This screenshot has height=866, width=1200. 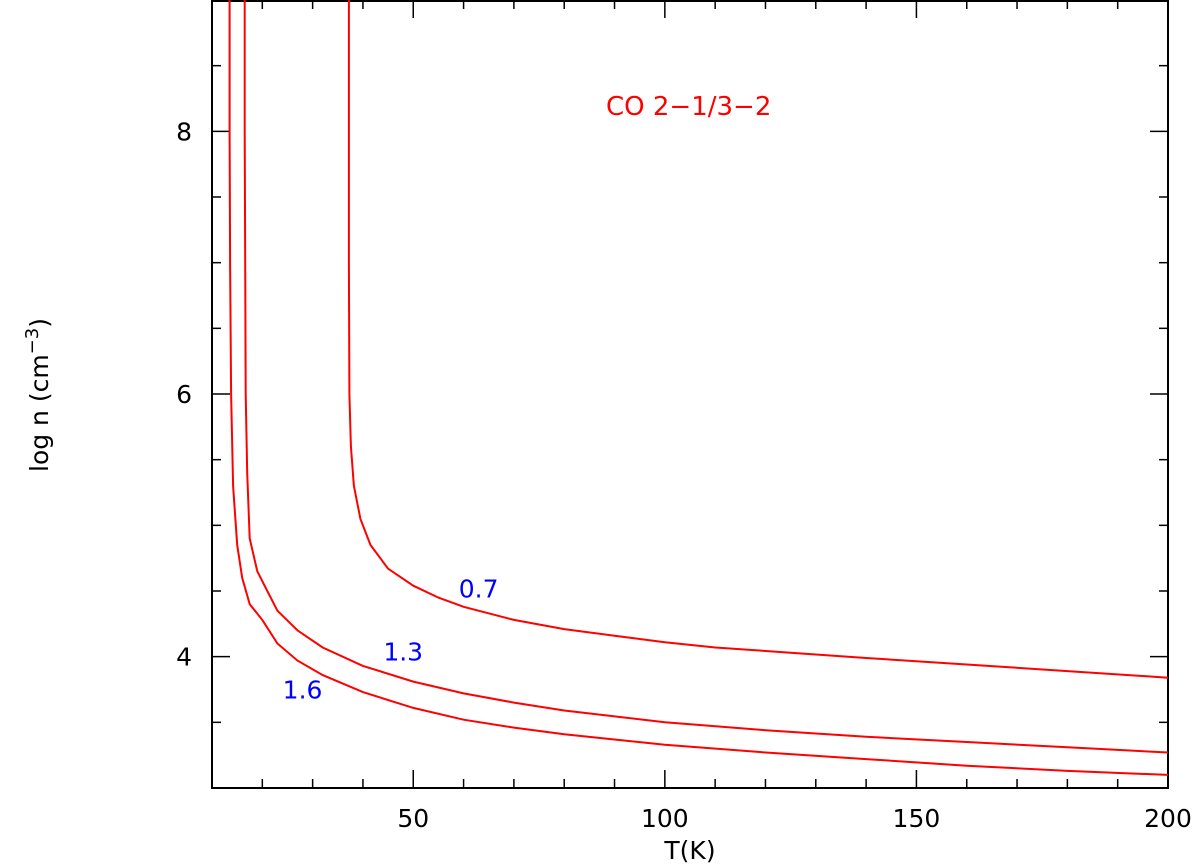 What do you see at coordinates (1168, 818) in the screenshot?
I see `x-tick-label: 200` at bounding box center [1168, 818].